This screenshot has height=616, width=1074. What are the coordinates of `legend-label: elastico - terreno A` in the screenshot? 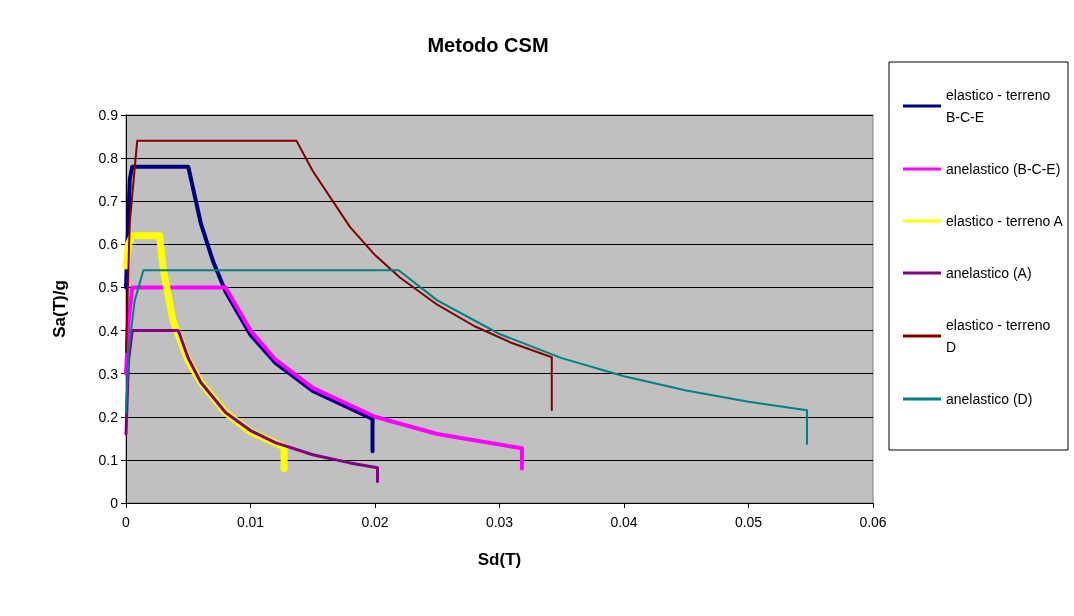 It's located at (1005, 221).